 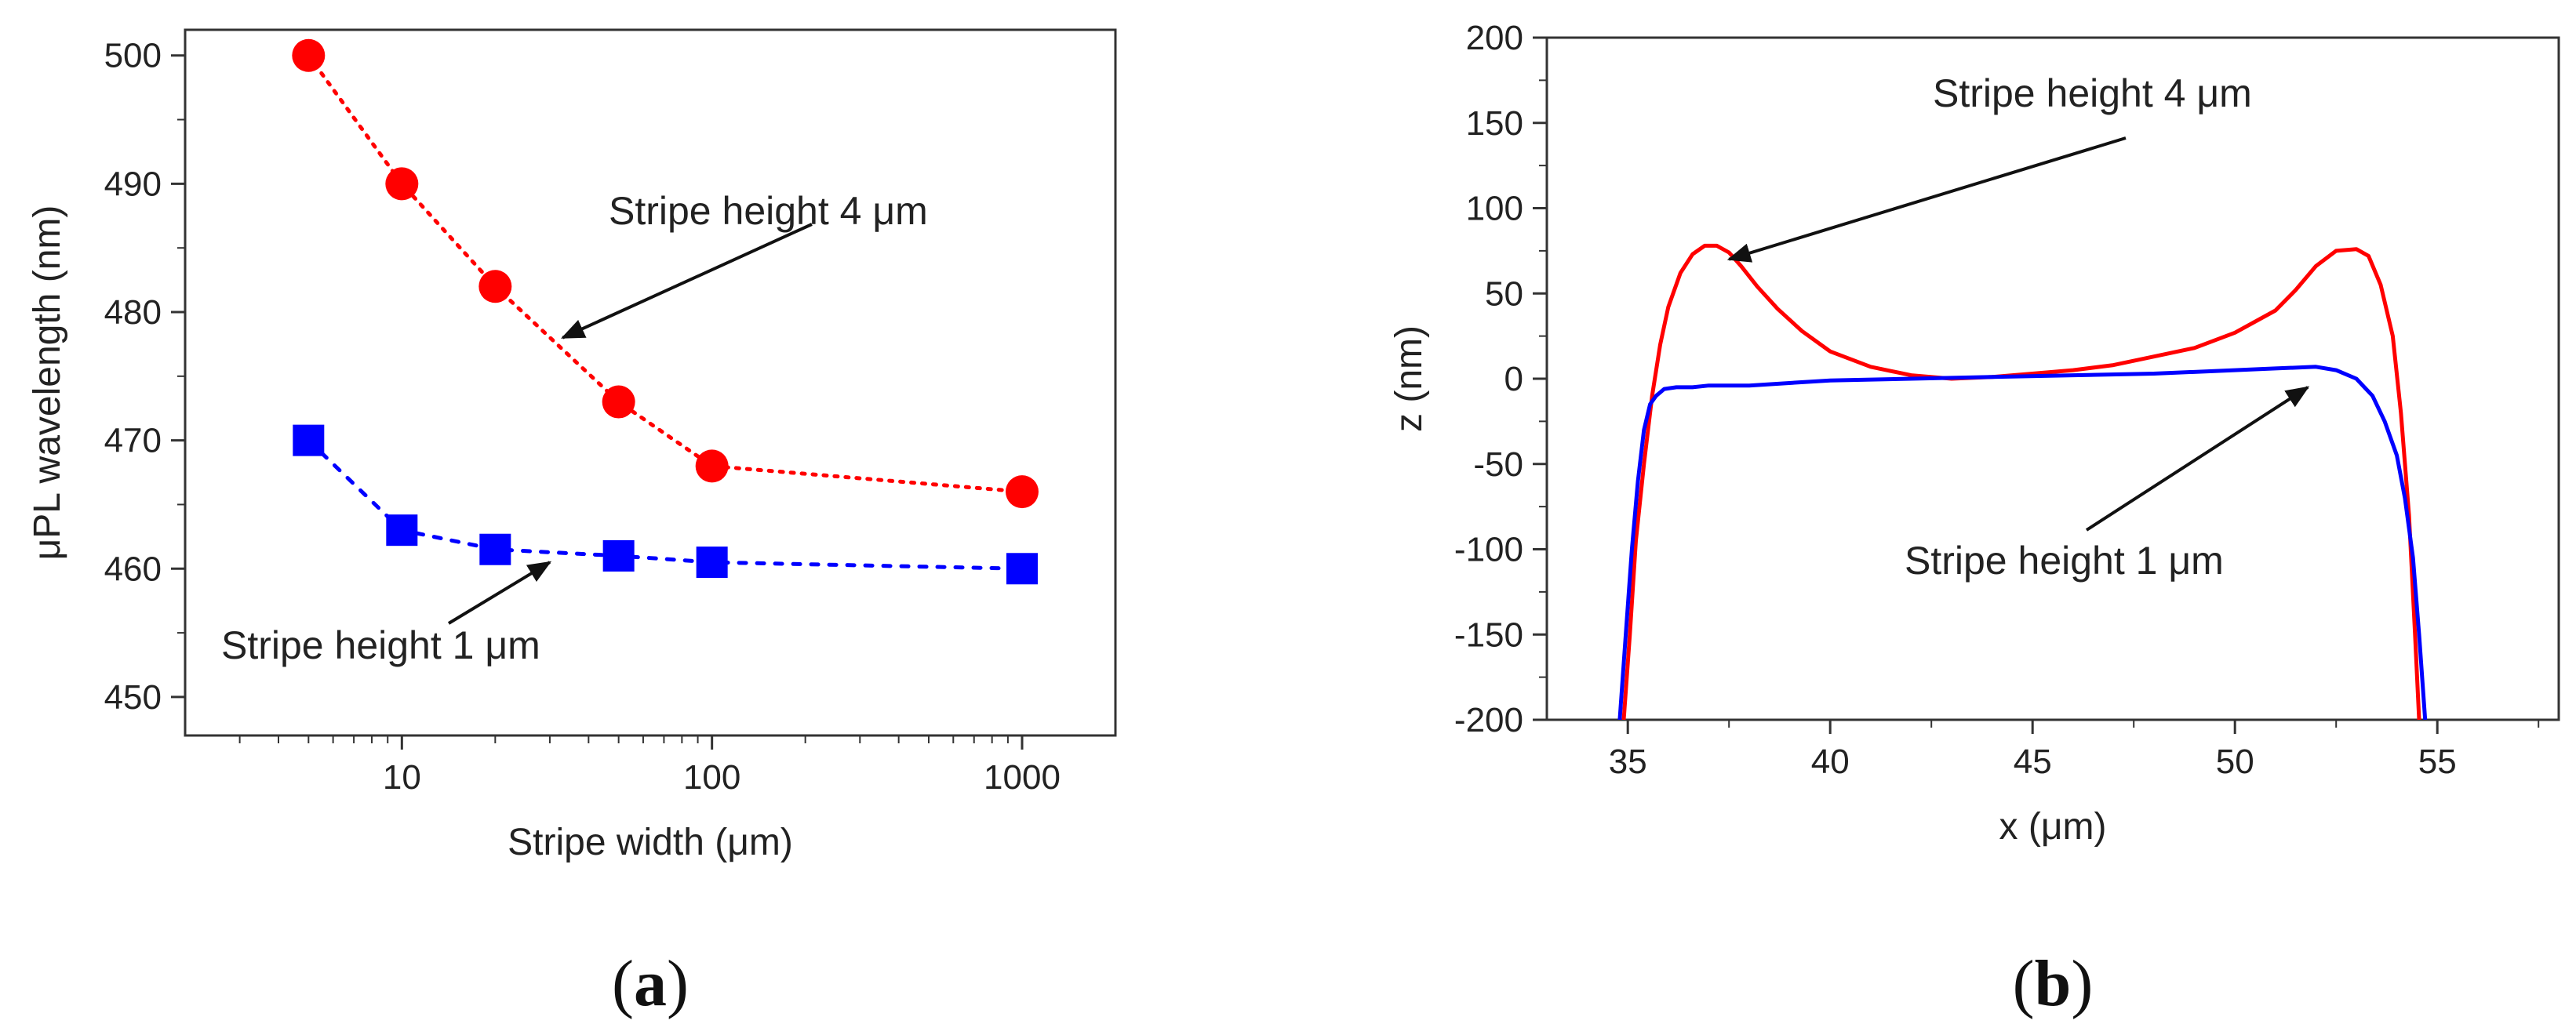 What do you see at coordinates (2437, 762) in the screenshot?
I see `x-tick-label: 55` at bounding box center [2437, 762].